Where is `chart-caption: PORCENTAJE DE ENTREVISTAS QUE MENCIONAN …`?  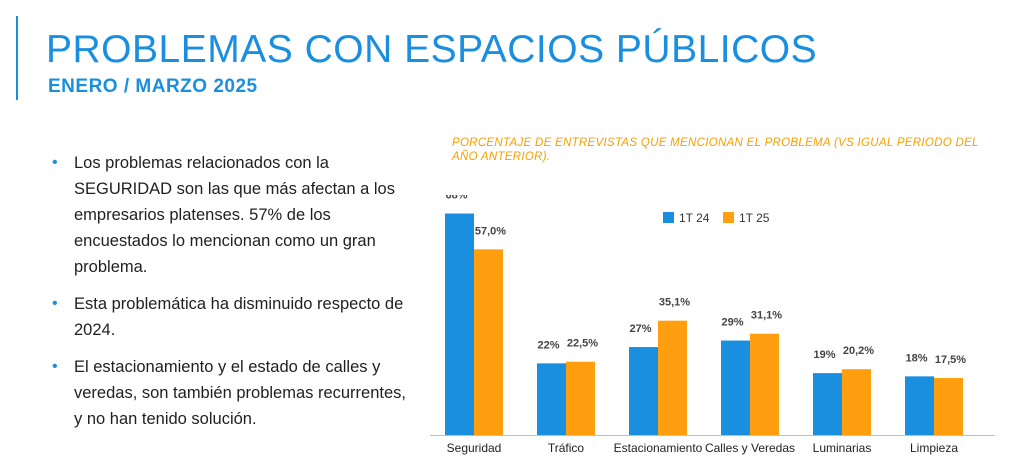 chart-caption: PORCENTAJE DE ENTREVISTAS QUE MENCIONAN … is located at coordinates (715, 150).